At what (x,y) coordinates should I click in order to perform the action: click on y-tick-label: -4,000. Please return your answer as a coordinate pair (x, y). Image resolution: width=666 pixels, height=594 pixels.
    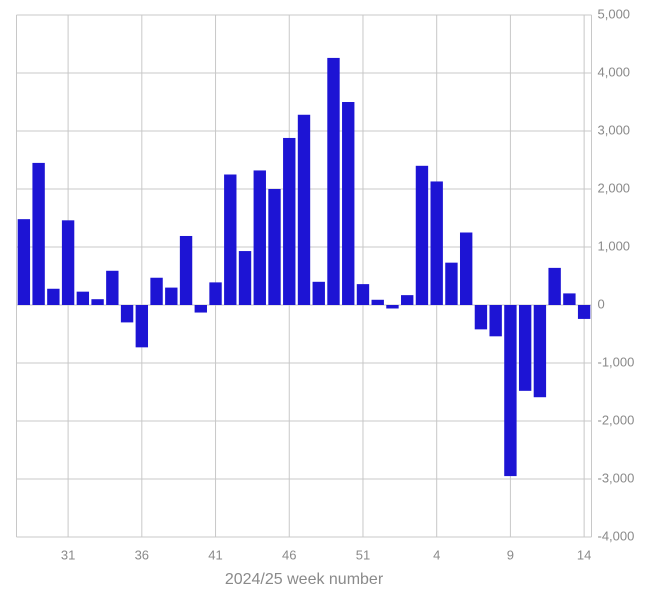
    Looking at the image, I should click on (616, 535).